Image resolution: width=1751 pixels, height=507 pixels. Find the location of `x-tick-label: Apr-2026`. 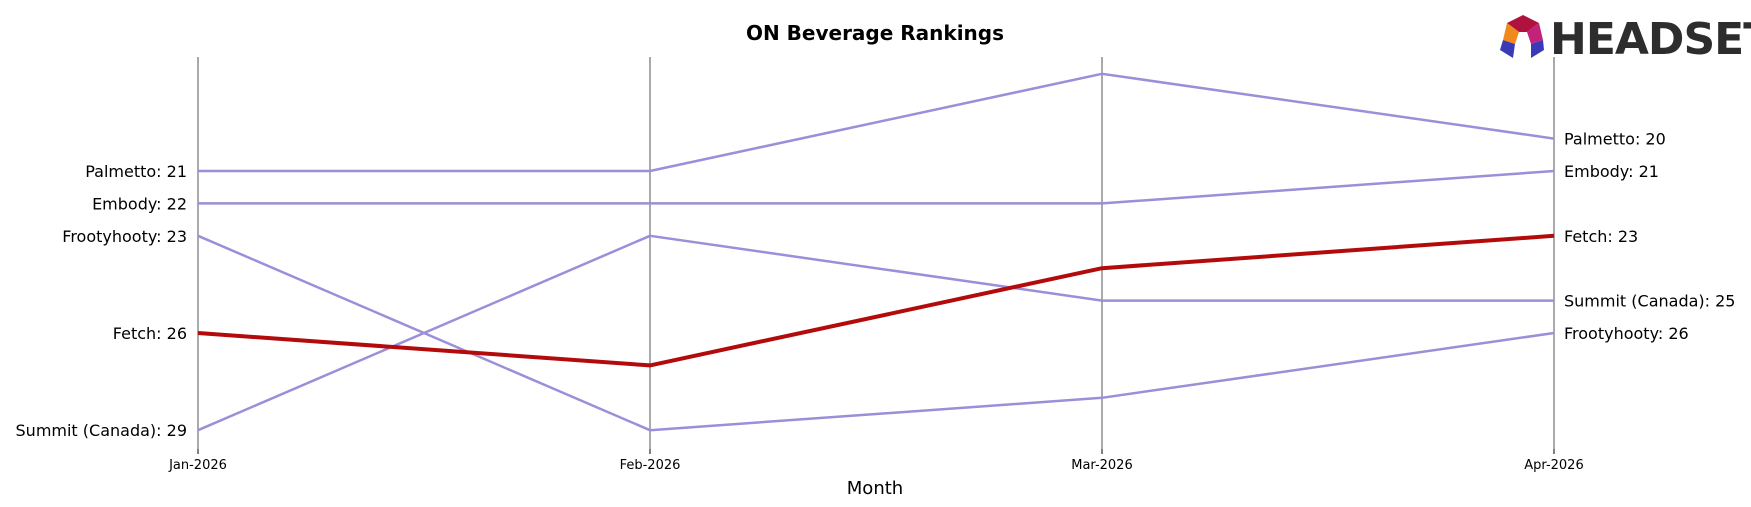

x-tick-label: Apr-2026 is located at coordinates (1553, 465).